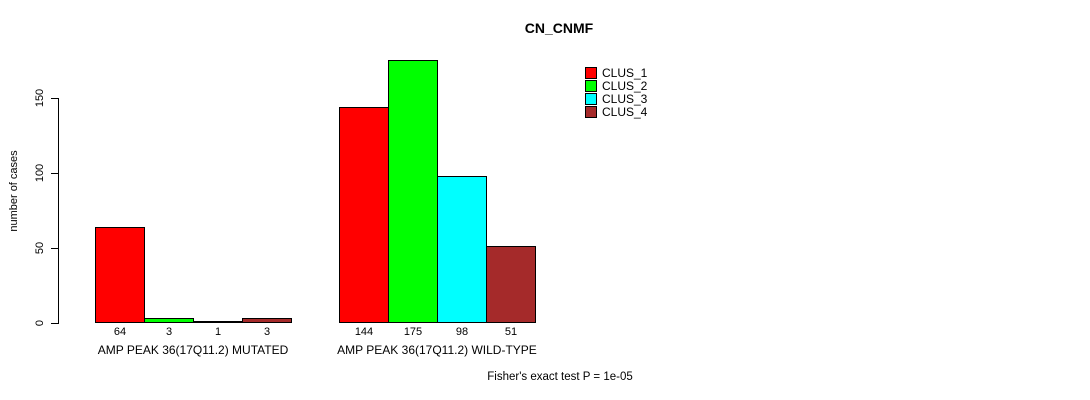 This screenshot has height=400, width=1090. Describe the element at coordinates (267, 320) in the screenshot. I see `bar-clus_4-group1` at that location.